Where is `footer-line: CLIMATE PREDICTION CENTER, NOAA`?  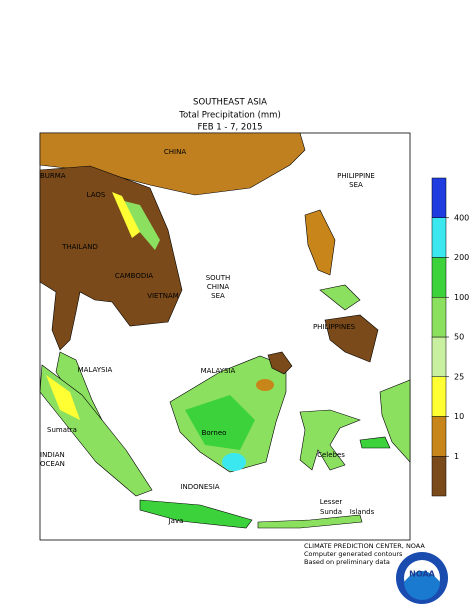 footer-line: CLIMATE PREDICTION CENTER, NOAA is located at coordinates (364, 546).